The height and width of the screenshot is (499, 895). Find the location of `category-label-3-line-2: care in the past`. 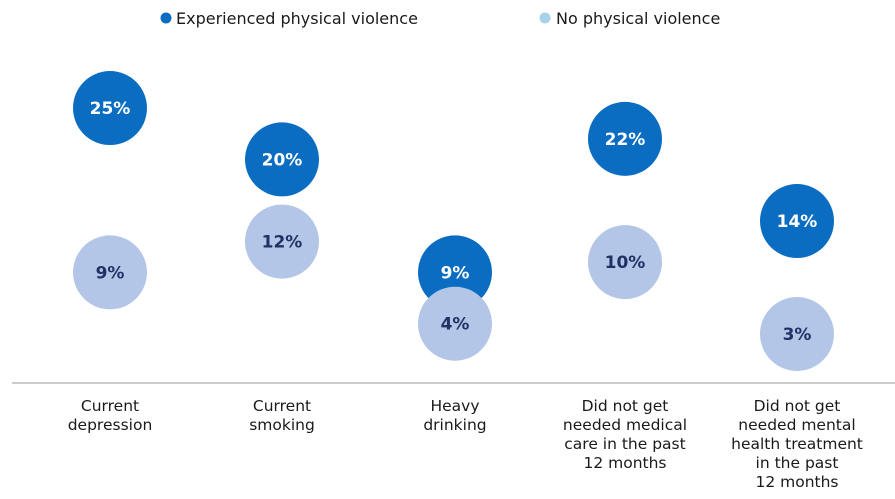

category-label-3-line-2: care in the past is located at coordinates (624, 444).